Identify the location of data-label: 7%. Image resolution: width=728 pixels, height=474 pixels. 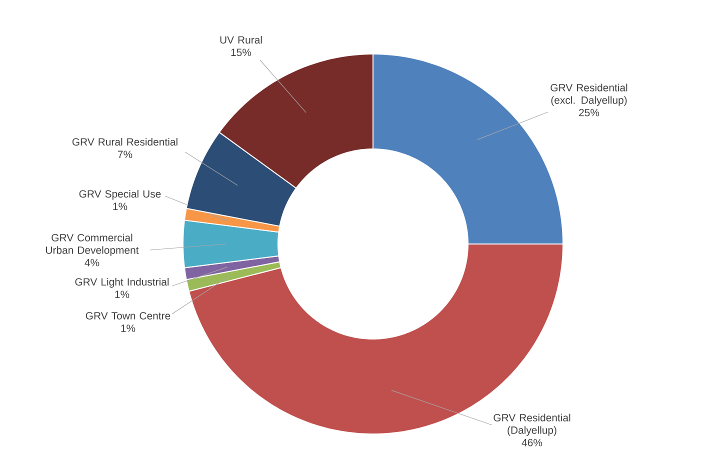
(125, 154).